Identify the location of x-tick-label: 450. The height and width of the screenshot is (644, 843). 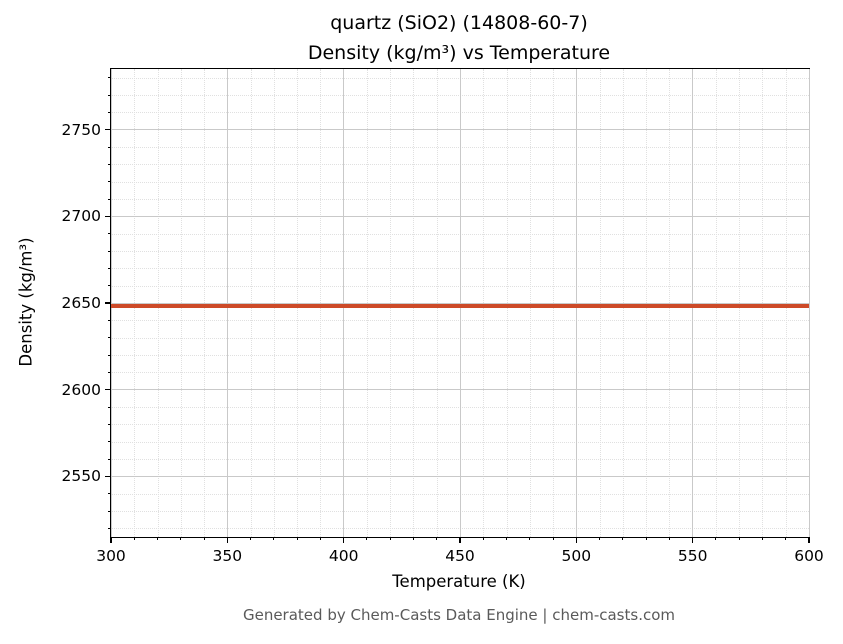
(460, 556).